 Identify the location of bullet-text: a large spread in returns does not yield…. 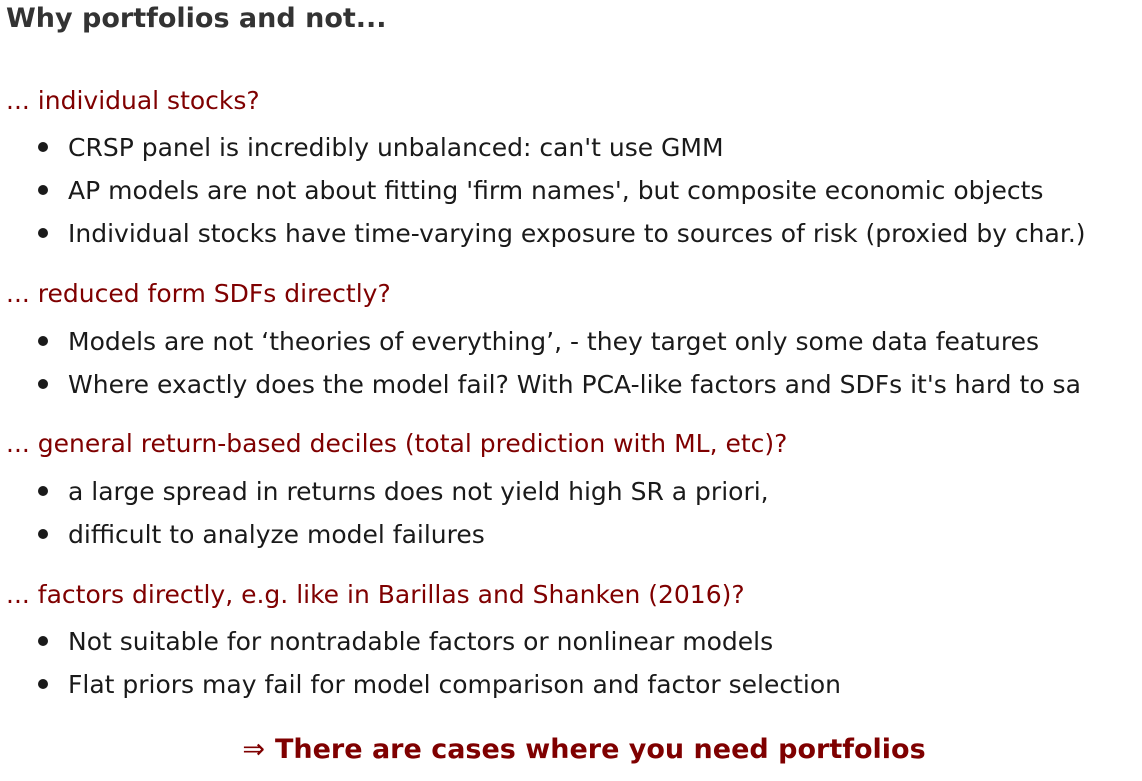
(418, 491).